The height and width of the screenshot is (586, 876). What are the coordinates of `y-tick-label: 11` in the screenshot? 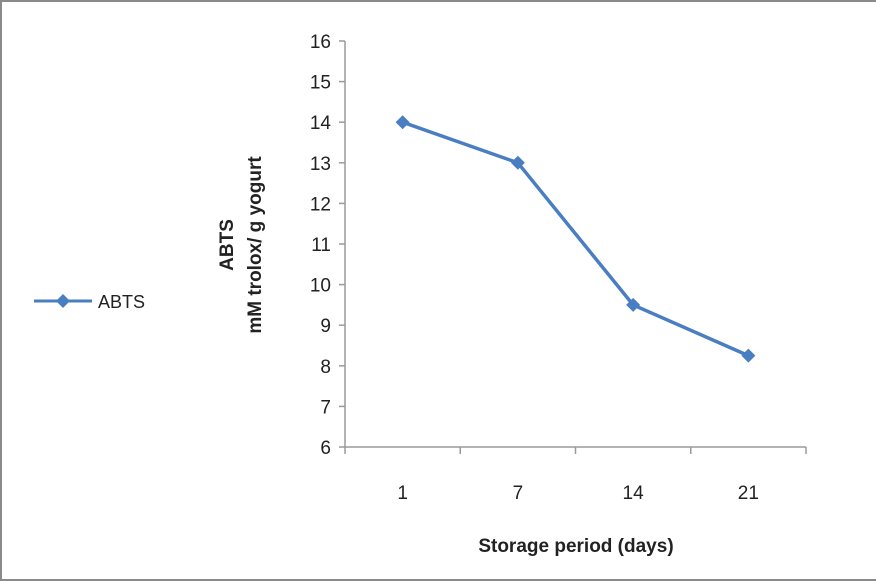 It's located at (321, 245).